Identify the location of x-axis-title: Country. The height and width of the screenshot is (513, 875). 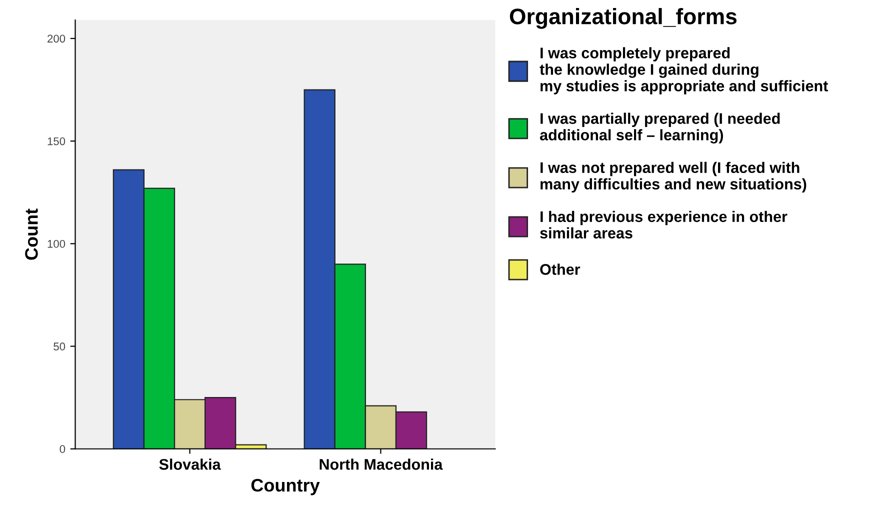
(285, 487).